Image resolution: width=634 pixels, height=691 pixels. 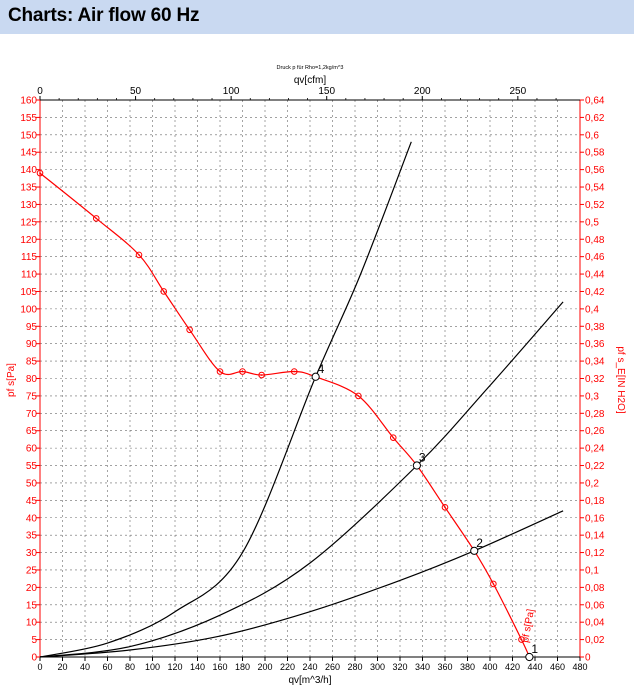 What do you see at coordinates (595, 205) in the screenshot?
I see `right-tick-label: 0,52` at bounding box center [595, 205].